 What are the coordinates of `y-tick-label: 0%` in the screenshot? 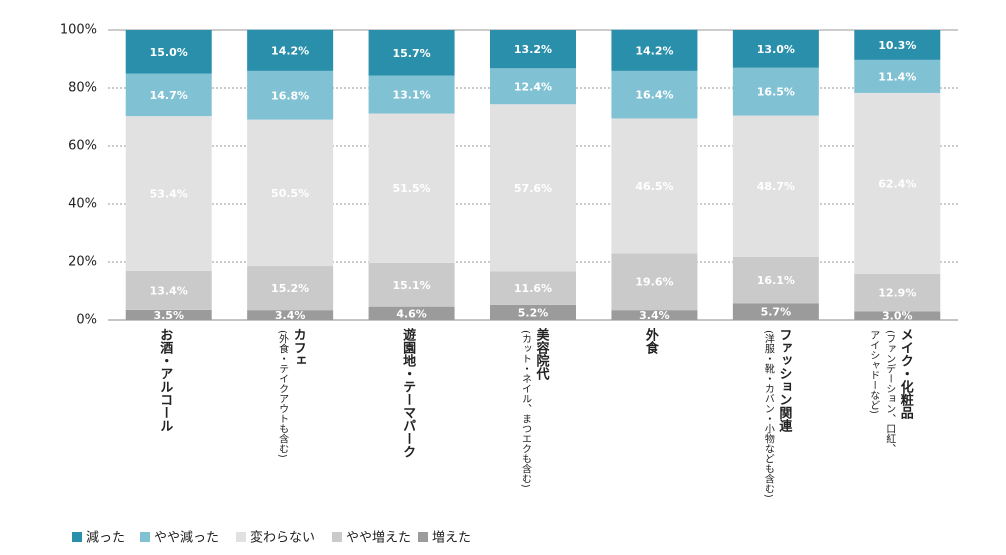 It's located at (86, 320).